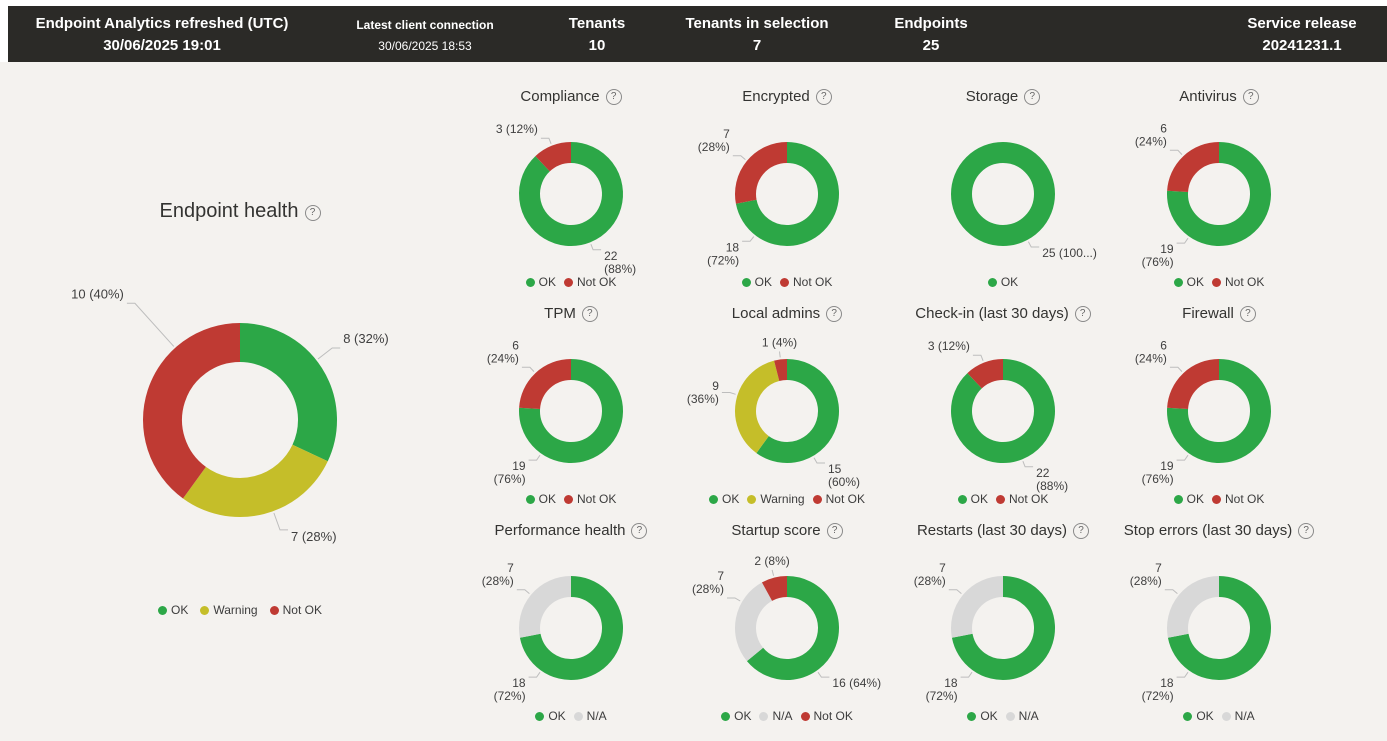 The image size is (1387, 741). What do you see at coordinates (173, 610) in the screenshot?
I see `legend-endpoint-health-ok: OK` at bounding box center [173, 610].